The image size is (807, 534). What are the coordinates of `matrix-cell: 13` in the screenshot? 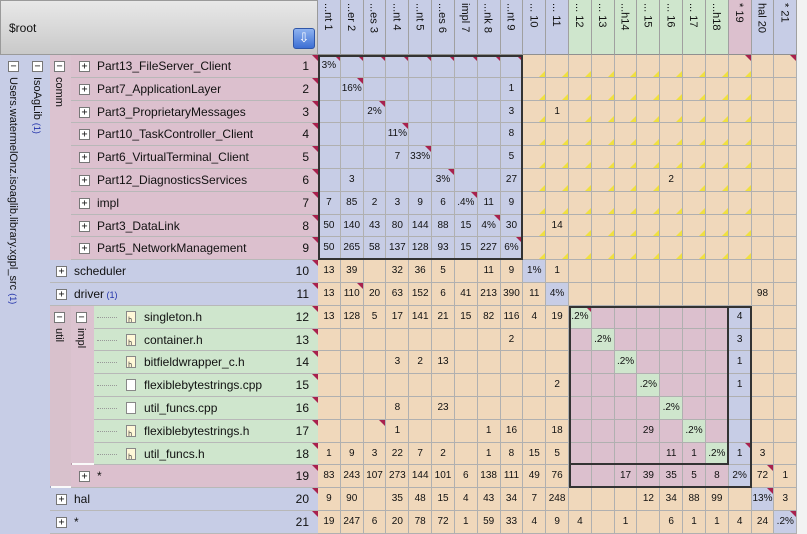 It's located at (329, 271).